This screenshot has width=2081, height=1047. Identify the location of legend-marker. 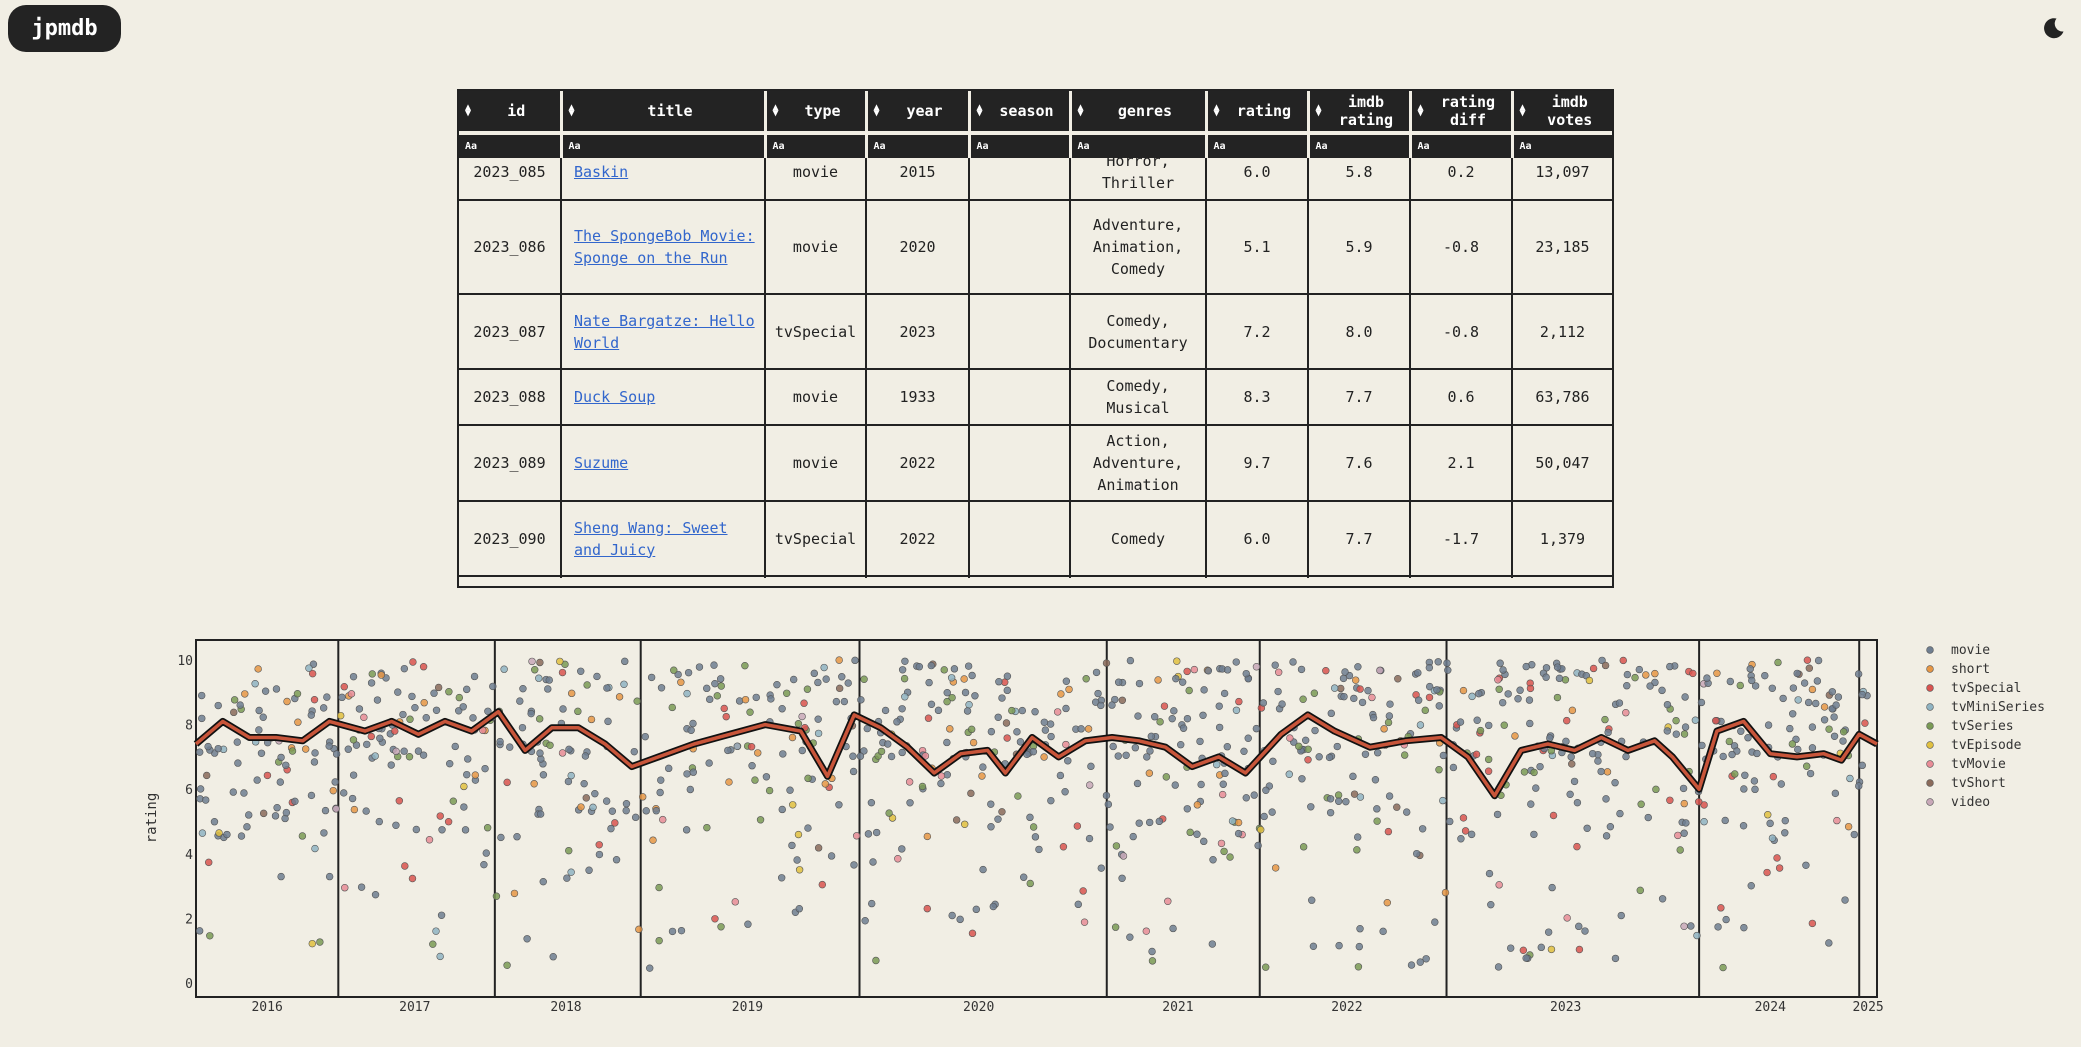
(1930, 688).